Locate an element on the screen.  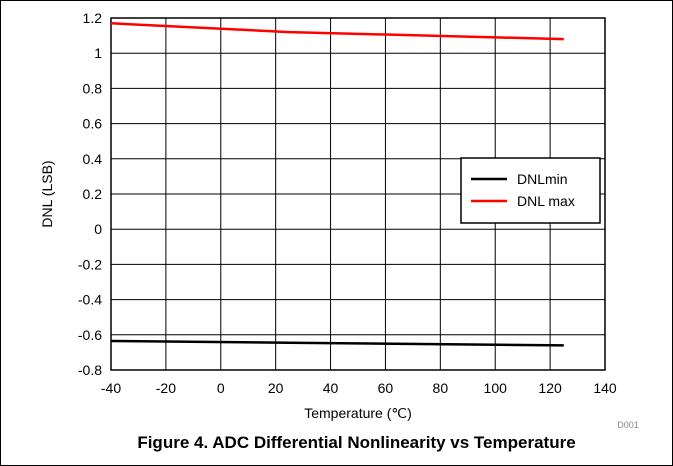
legend-label-dnlmax: DNL max is located at coordinates (546, 201).